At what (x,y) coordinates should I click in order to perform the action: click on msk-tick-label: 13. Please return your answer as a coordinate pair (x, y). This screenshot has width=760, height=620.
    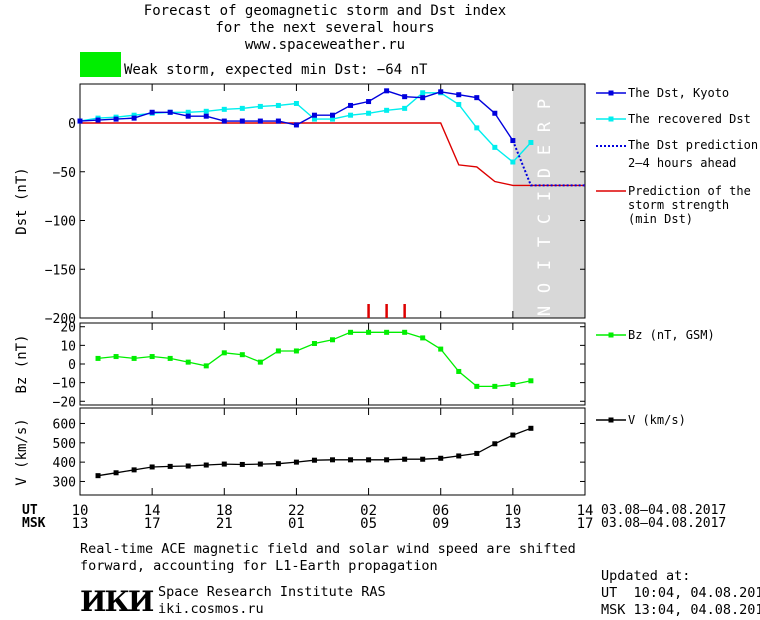
    Looking at the image, I should click on (80, 524).